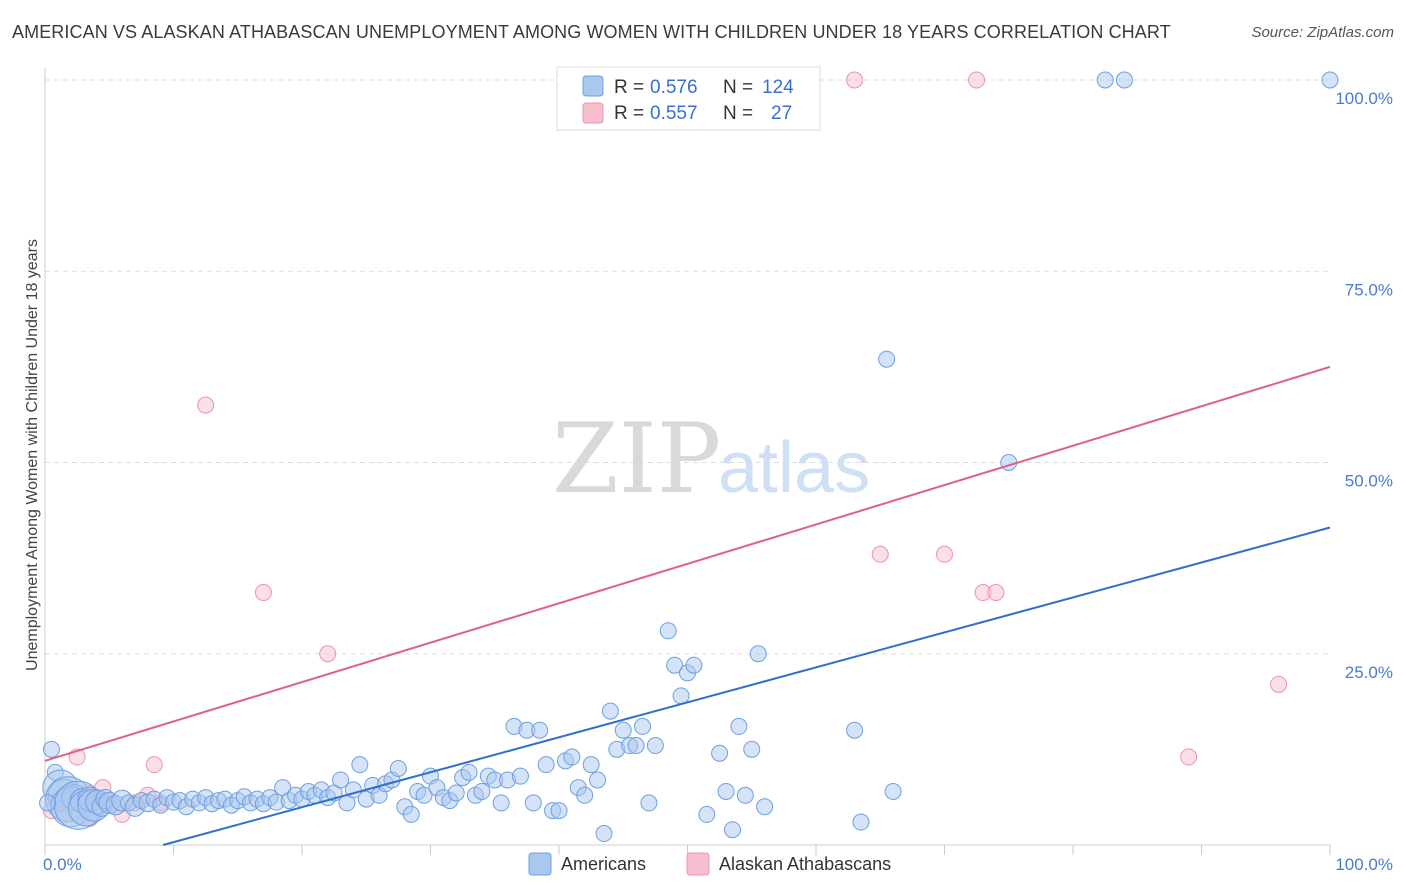  I want to click on legend-r-value-americans: 0.576, so click(674, 87).